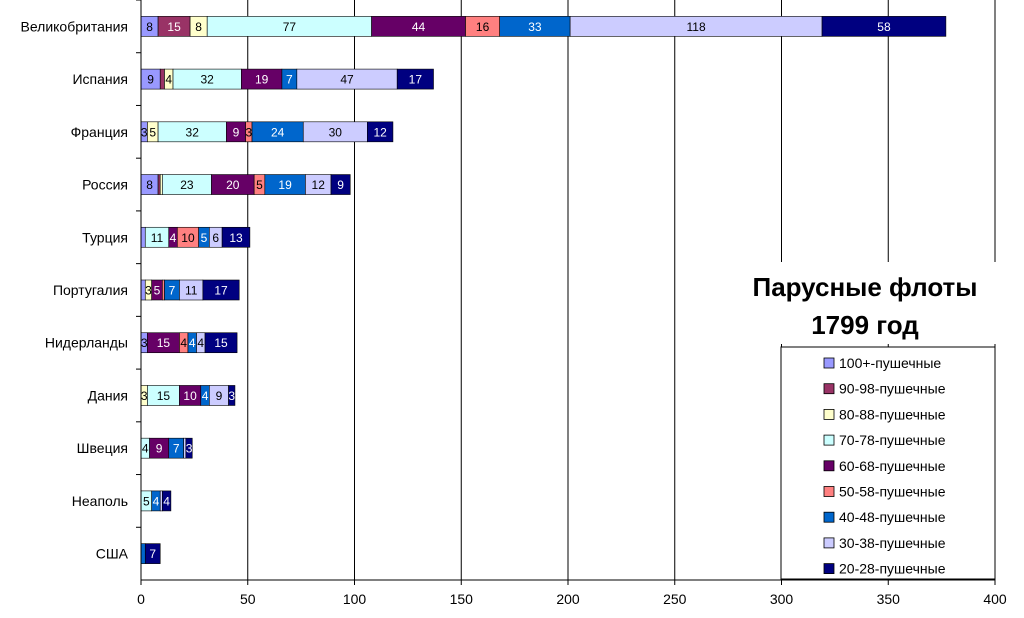 Image resolution: width=1024 pixels, height=618 pixels. I want to click on legend-label: 80-88-пушечные, so click(892, 414).